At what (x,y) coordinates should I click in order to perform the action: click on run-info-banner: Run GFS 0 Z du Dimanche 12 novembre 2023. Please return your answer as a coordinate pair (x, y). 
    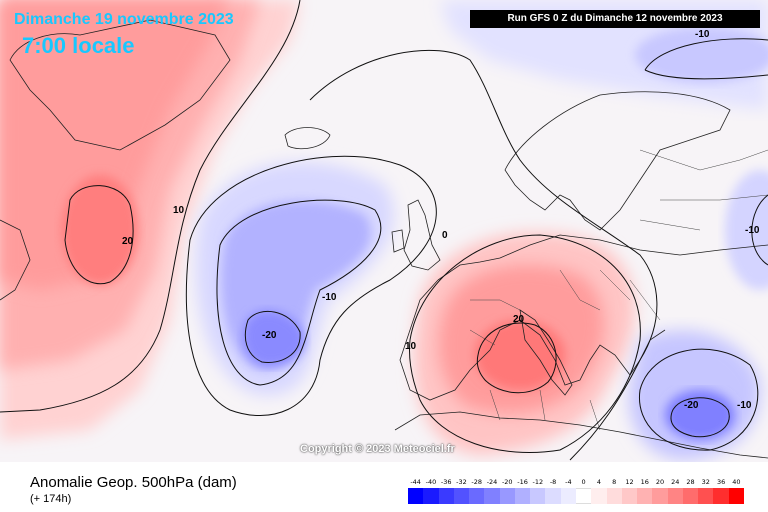
    Looking at the image, I should click on (615, 19).